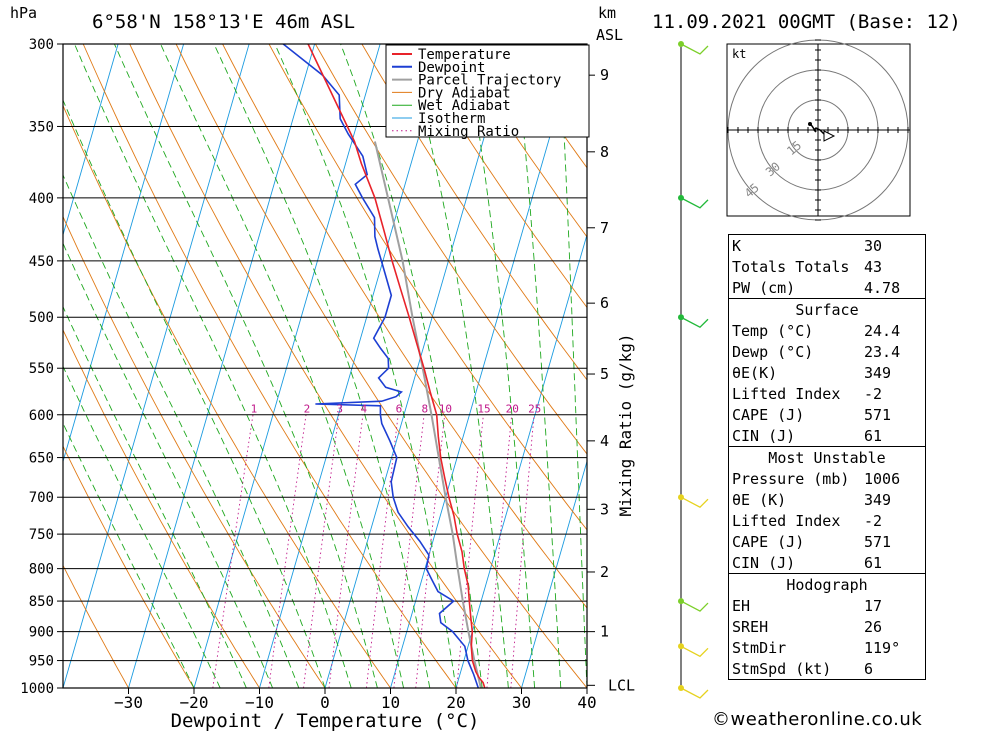 This screenshot has width=1000, height=733. Describe the element at coordinates (499, 366) in the screenshot. I see `wet-adiabat-line` at that location.